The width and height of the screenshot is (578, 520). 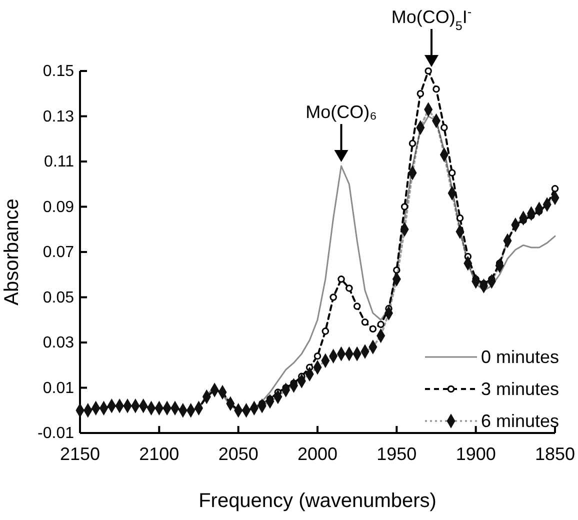 I want to click on annotation: Mo(CO)₆, so click(x=341, y=112).